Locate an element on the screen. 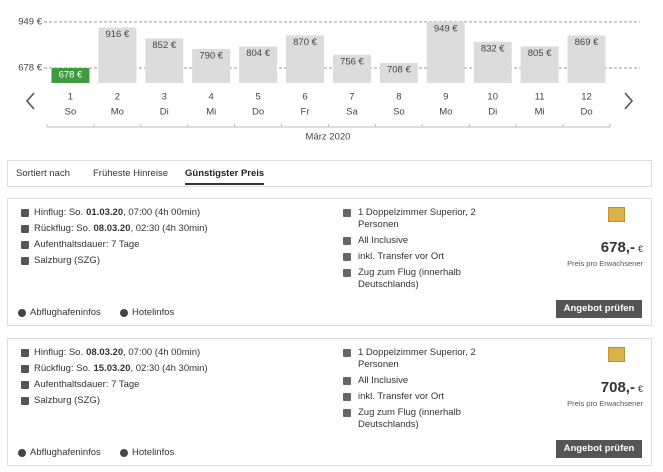 The height and width of the screenshot is (472, 663). flight-row: Rückflug: So. 08.03.20, 02:30 (4h 30min) is located at coordinates (121, 228).